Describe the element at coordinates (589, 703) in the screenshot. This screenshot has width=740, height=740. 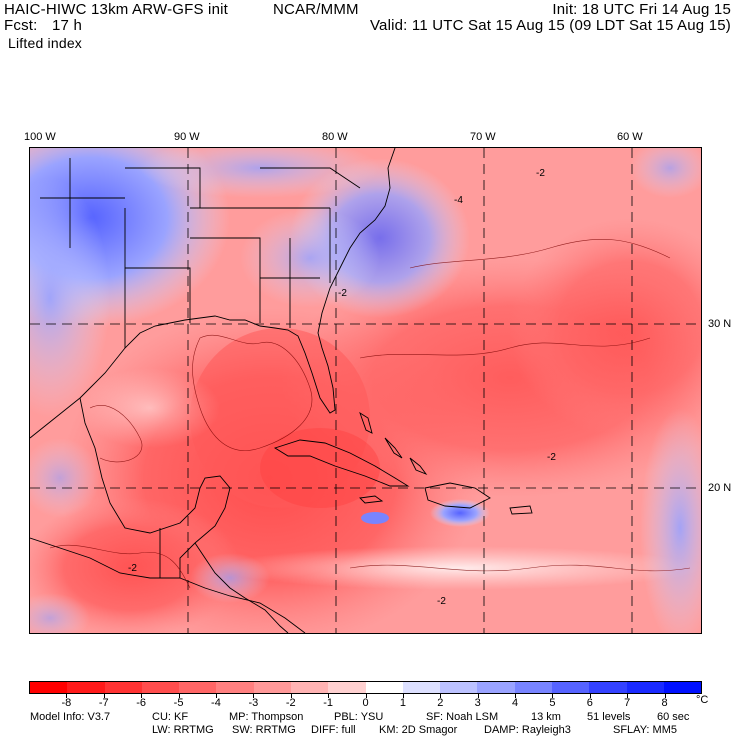
I see `colorbar-tick-label: 6` at that location.